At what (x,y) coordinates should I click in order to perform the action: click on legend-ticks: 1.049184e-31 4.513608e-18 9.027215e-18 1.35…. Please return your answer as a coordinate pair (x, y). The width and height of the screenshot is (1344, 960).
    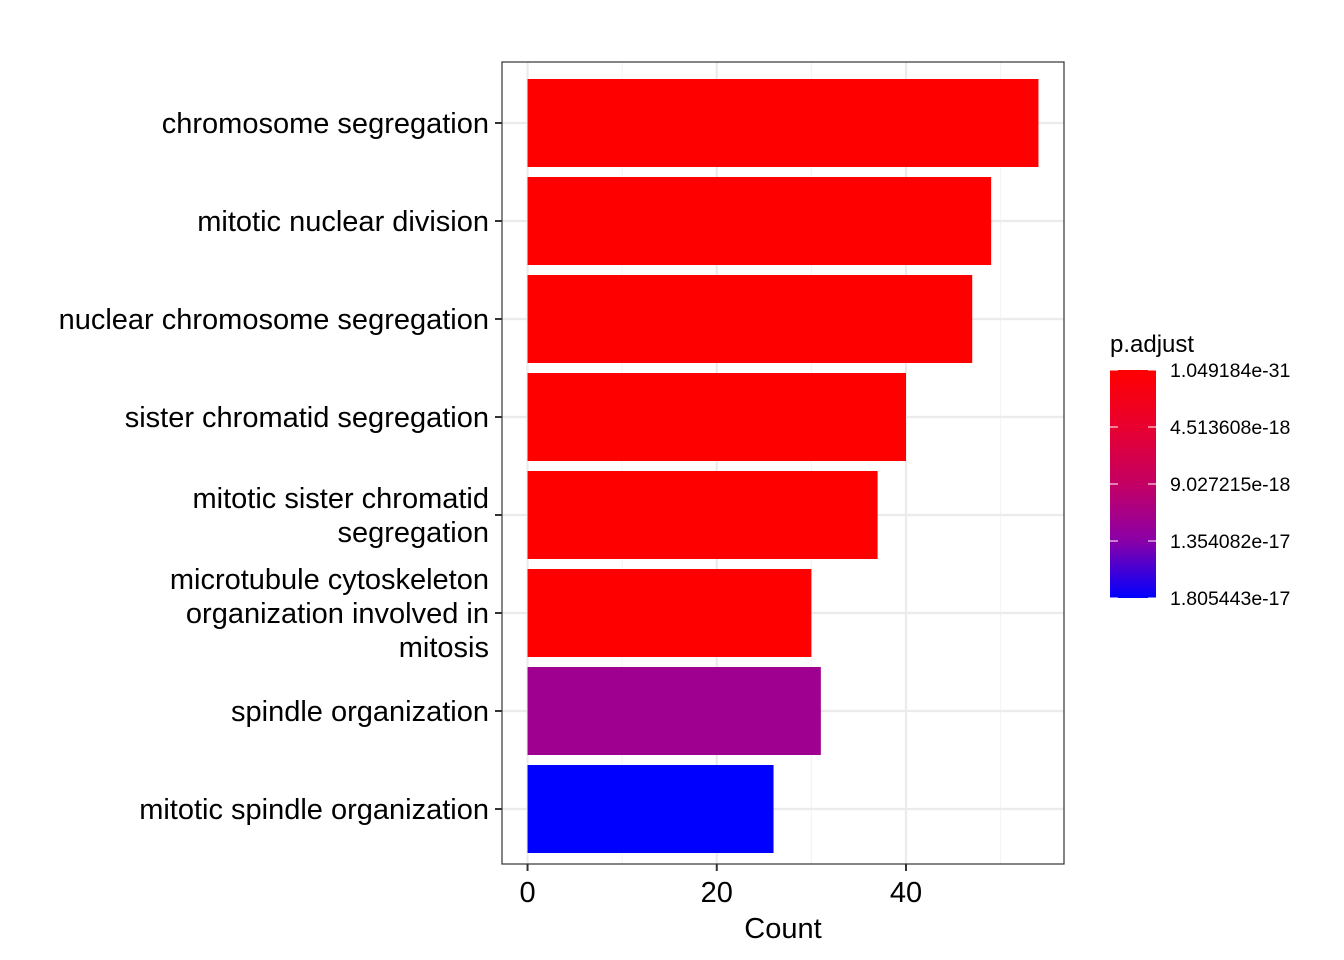
    Looking at the image, I should click on (1200, 485).